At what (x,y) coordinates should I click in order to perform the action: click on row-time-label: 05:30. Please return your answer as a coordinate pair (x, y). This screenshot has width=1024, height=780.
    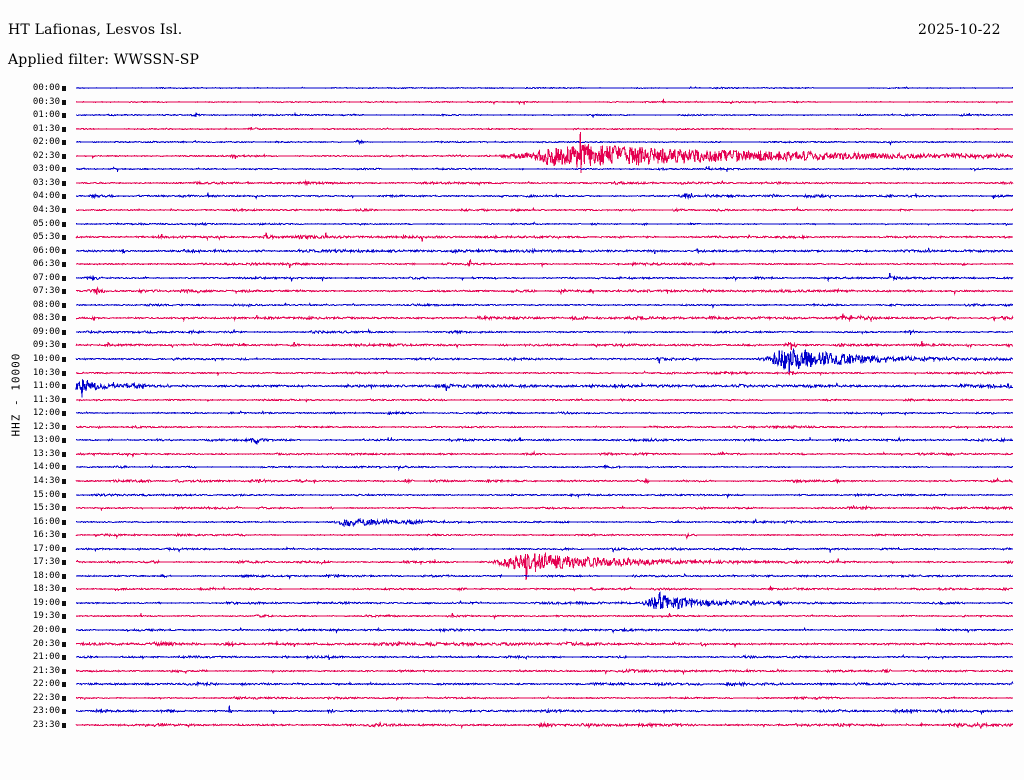
    Looking at the image, I should click on (46, 237).